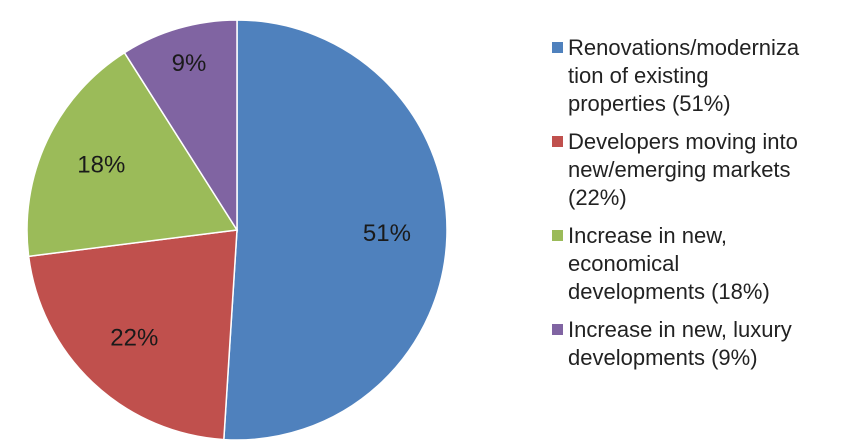 The height and width of the screenshot is (441, 851). I want to click on legend-label-line: economical, so click(624, 263).